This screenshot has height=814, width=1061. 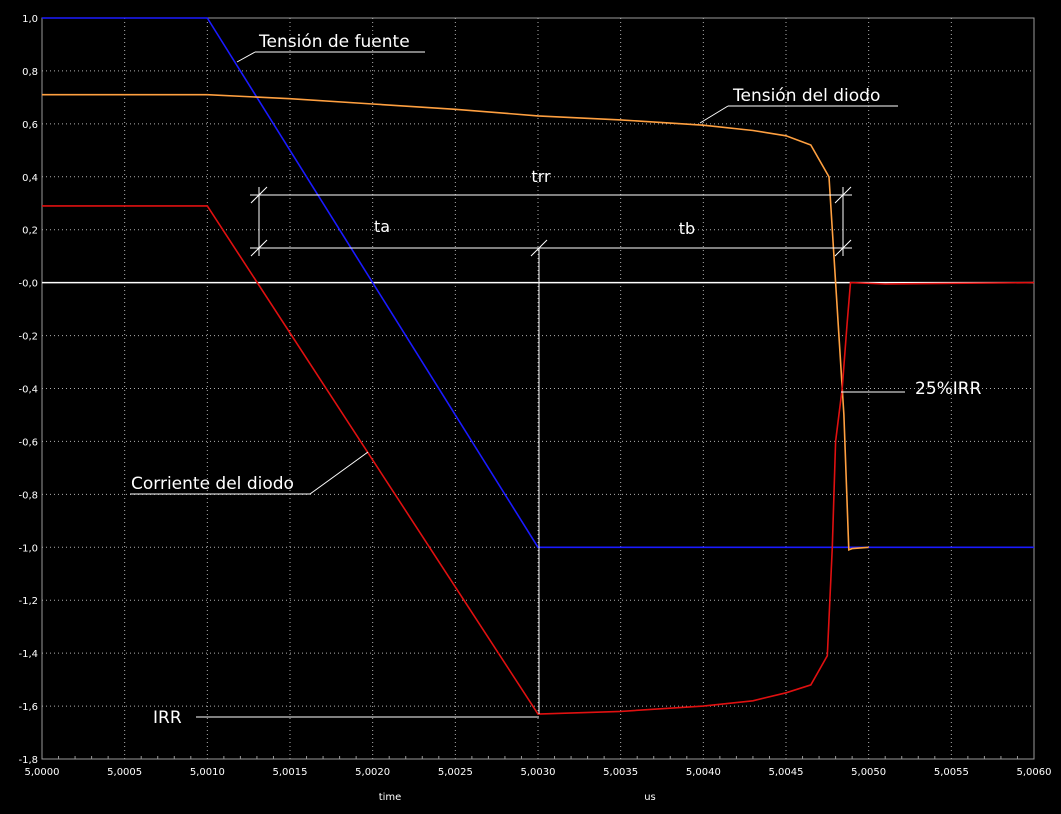 What do you see at coordinates (124, 772) in the screenshot?
I see `x-tick-label: 5,0005` at bounding box center [124, 772].